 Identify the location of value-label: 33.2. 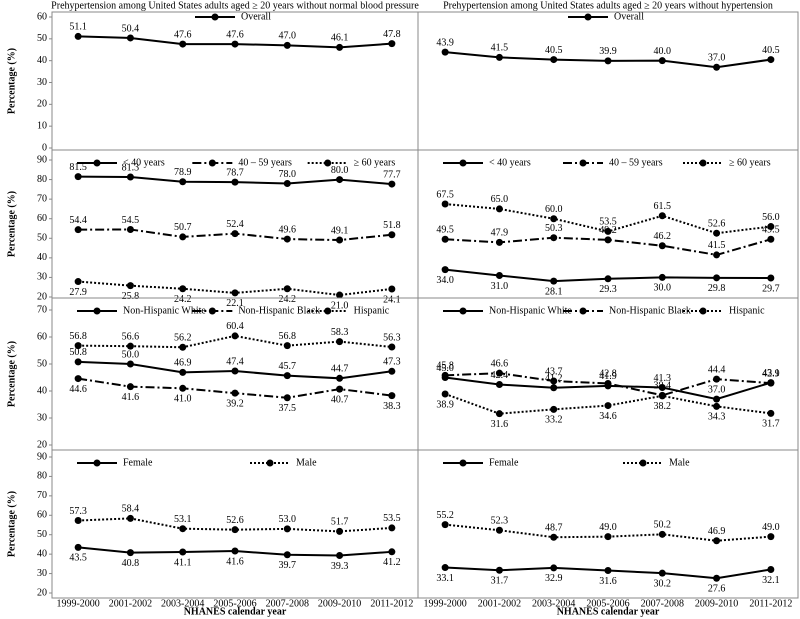
(554, 420).